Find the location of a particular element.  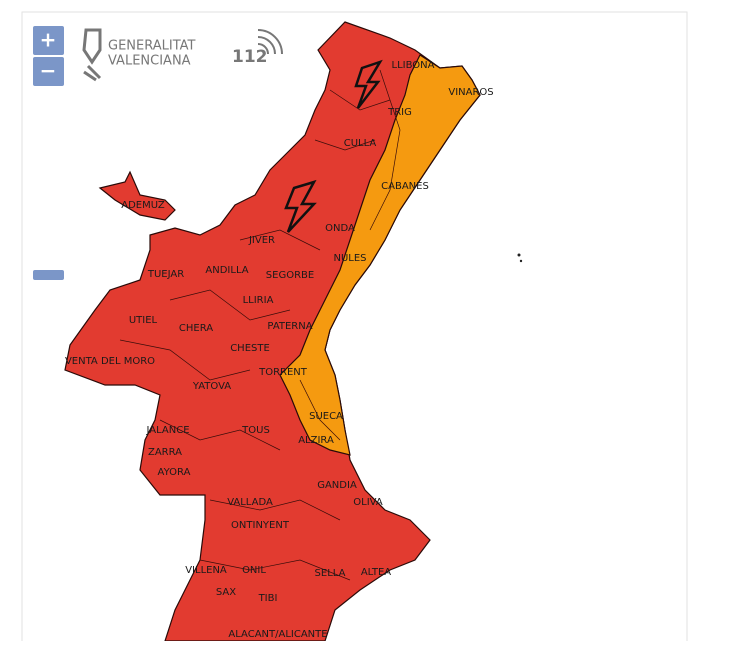

region-red-enclave is located at coordinates (137, 195).